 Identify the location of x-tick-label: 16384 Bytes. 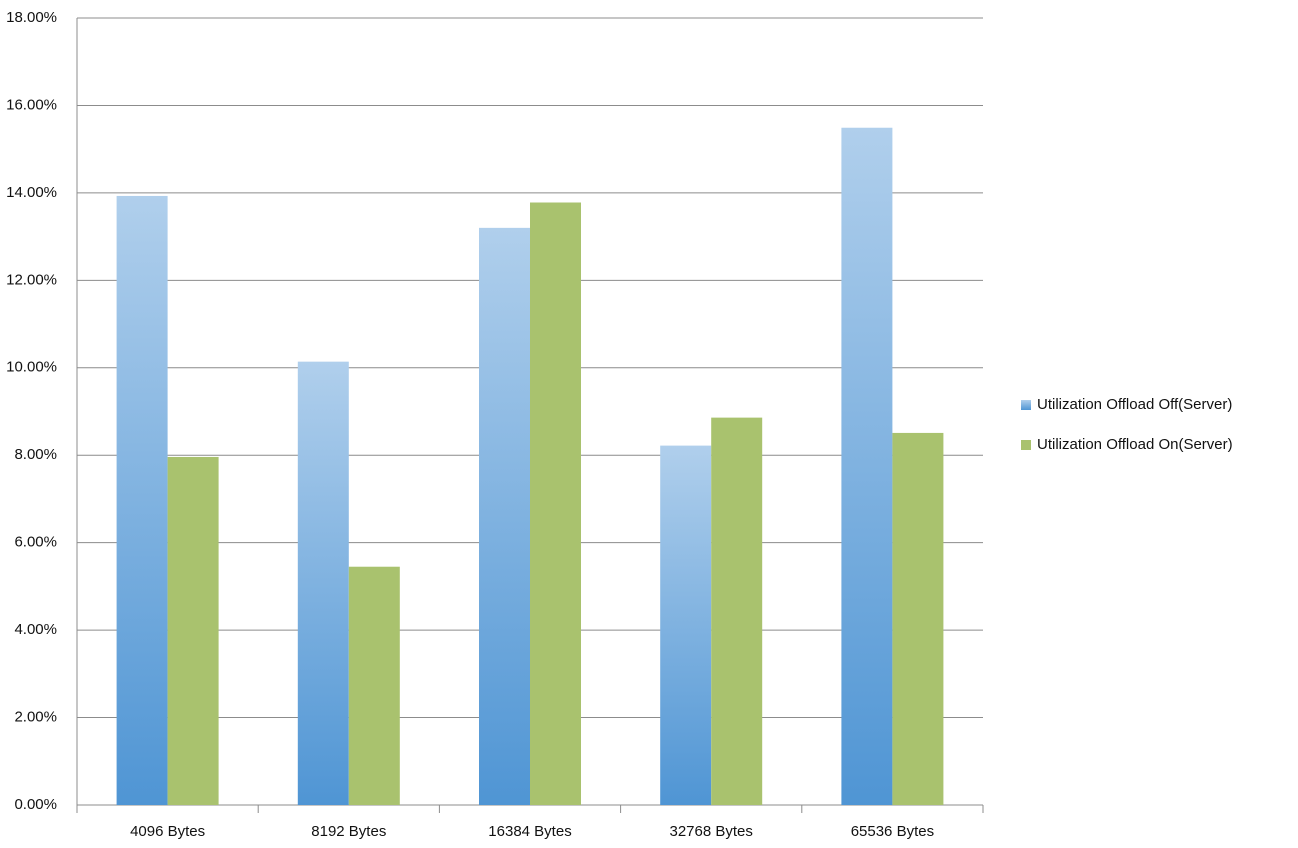
(529, 831).